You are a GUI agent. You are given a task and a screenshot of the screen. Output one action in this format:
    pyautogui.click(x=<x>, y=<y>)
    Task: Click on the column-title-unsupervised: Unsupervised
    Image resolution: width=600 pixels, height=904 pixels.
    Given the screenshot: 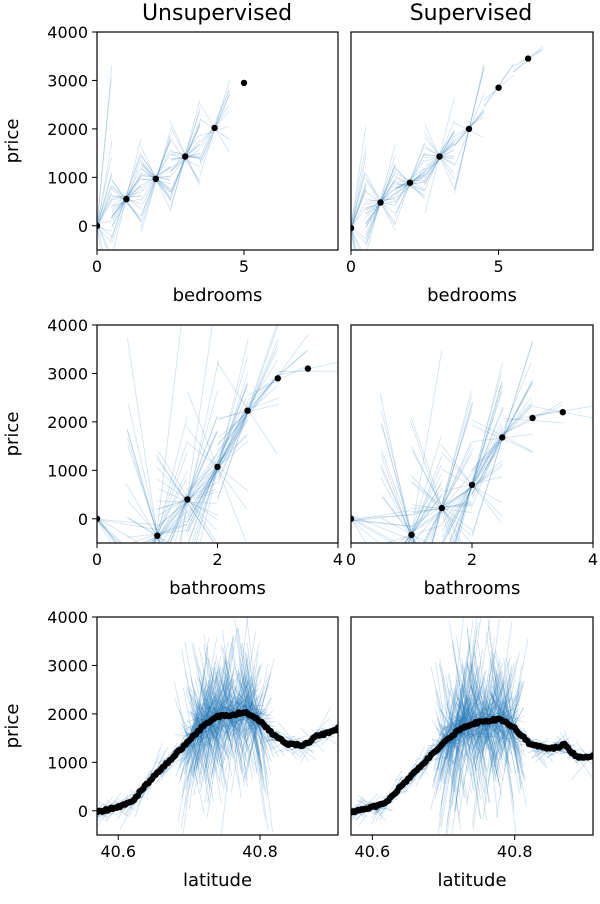 What is the action you would take?
    pyautogui.click(x=217, y=13)
    